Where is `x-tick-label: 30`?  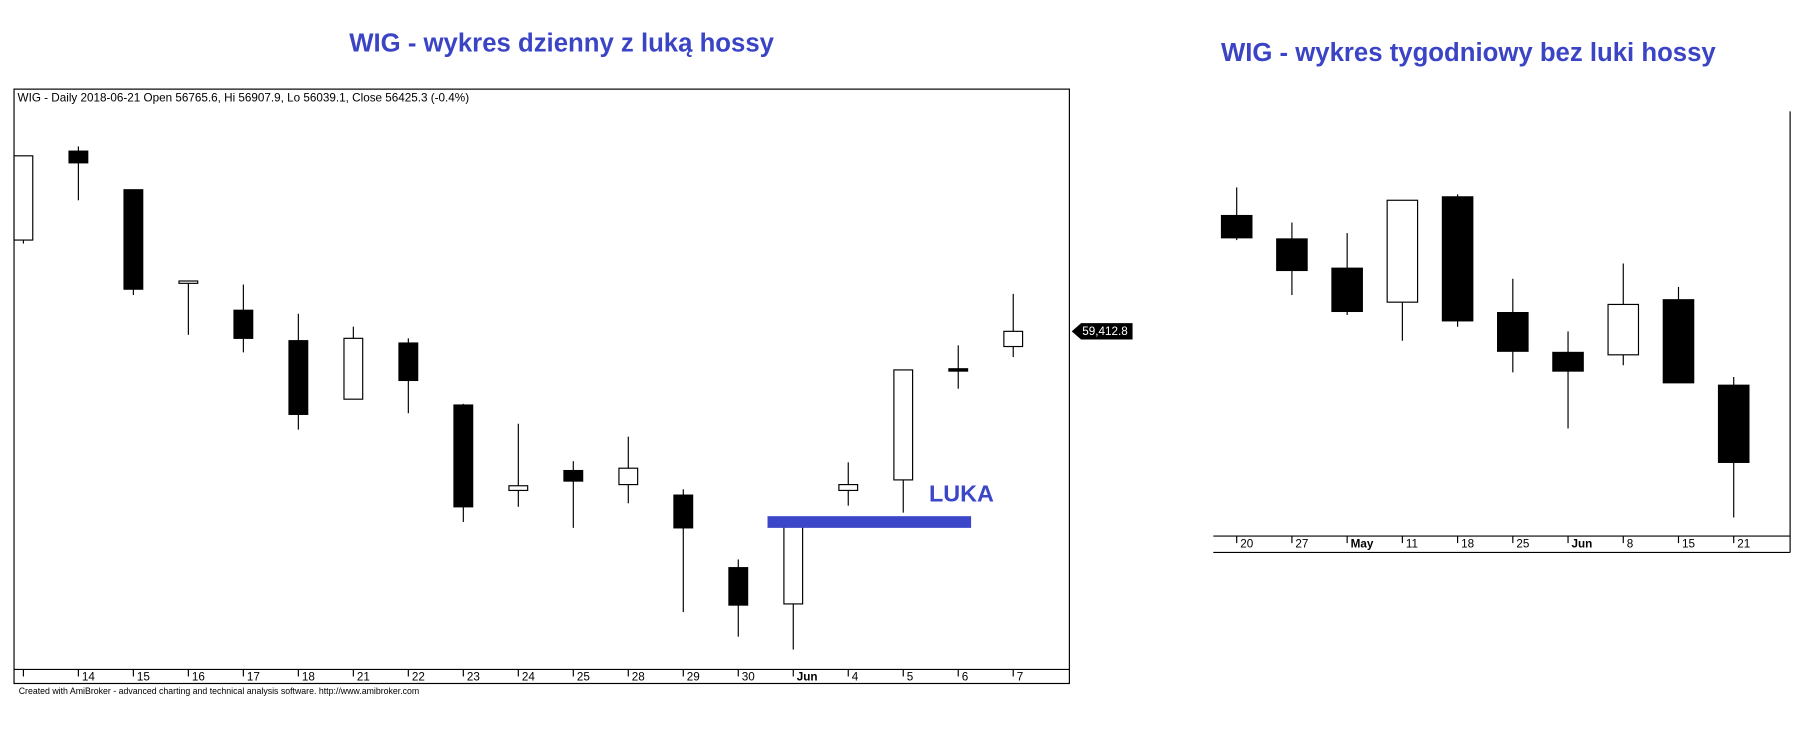 x-tick-label: 30 is located at coordinates (749, 677).